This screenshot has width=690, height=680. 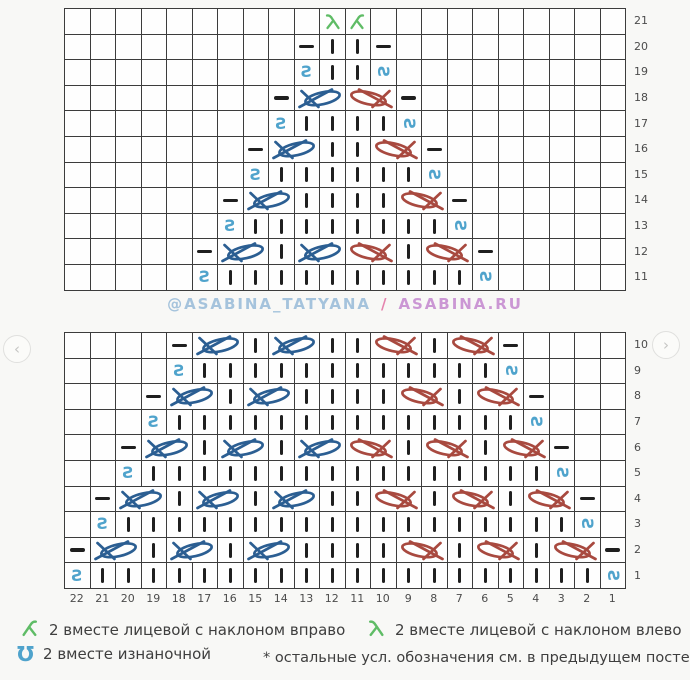 I want to click on grid-cell-r1-c18, so click(x=180, y=576).